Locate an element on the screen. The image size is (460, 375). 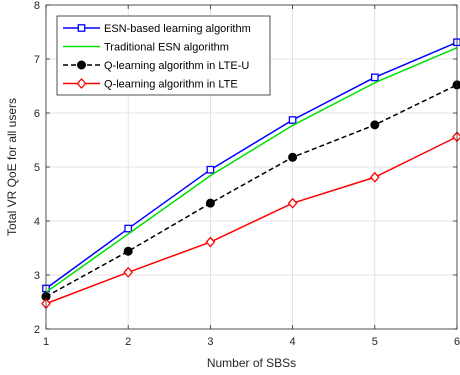
x-tick-label: 2 is located at coordinates (128, 342).